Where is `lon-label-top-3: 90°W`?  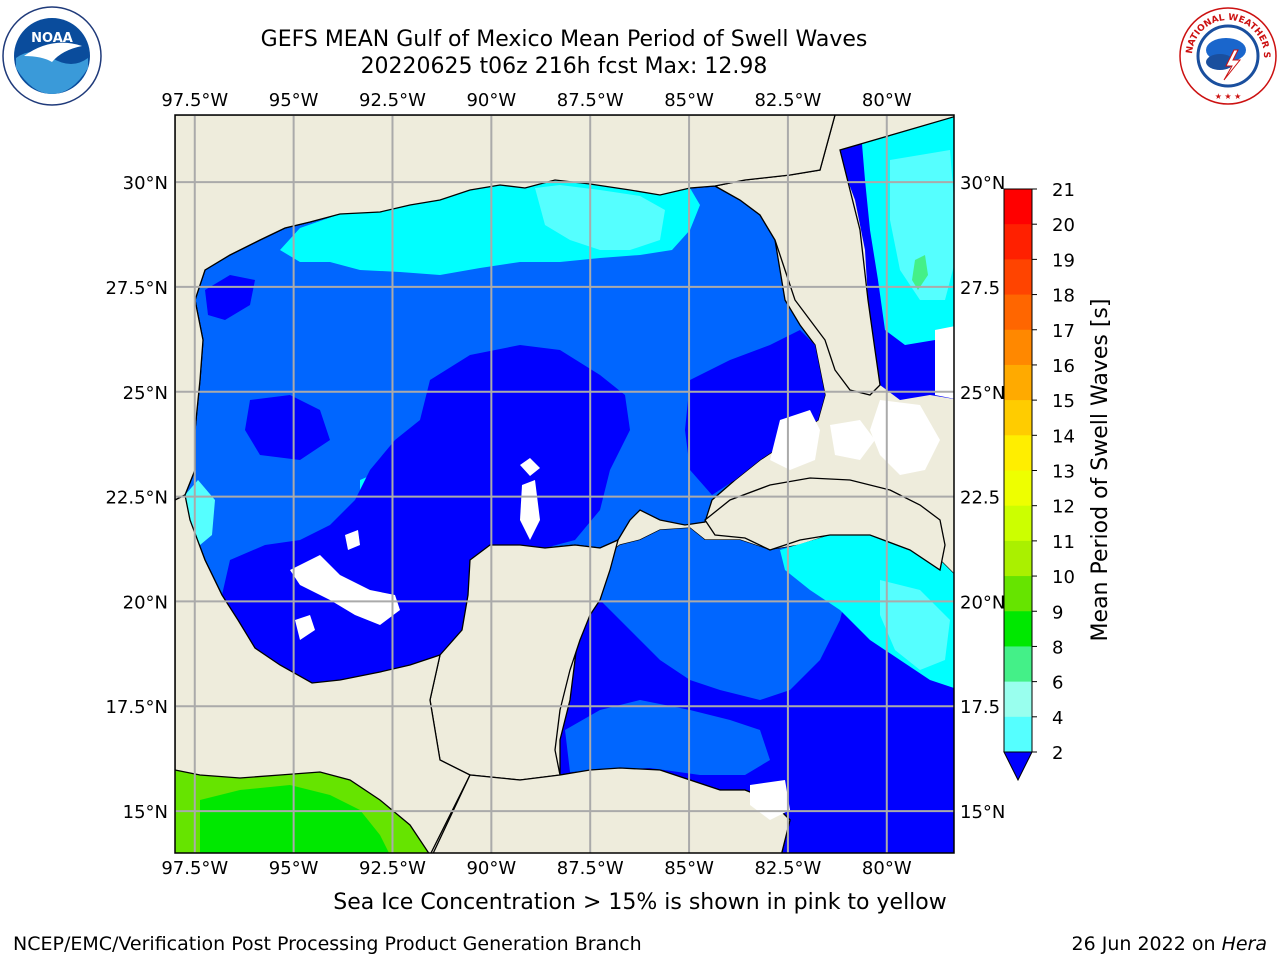 lon-label-top-3: 90°W is located at coordinates (491, 100).